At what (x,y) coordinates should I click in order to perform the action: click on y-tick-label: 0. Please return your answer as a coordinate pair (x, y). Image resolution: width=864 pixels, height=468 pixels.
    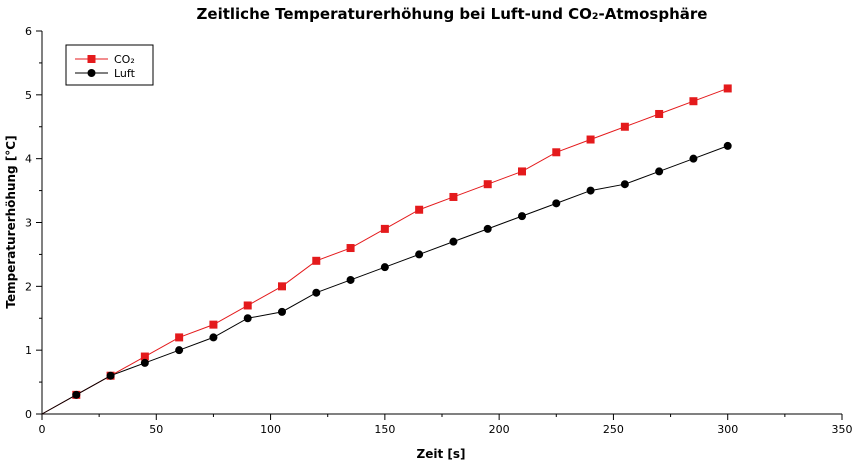
    Looking at the image, I should click on (28, 414).